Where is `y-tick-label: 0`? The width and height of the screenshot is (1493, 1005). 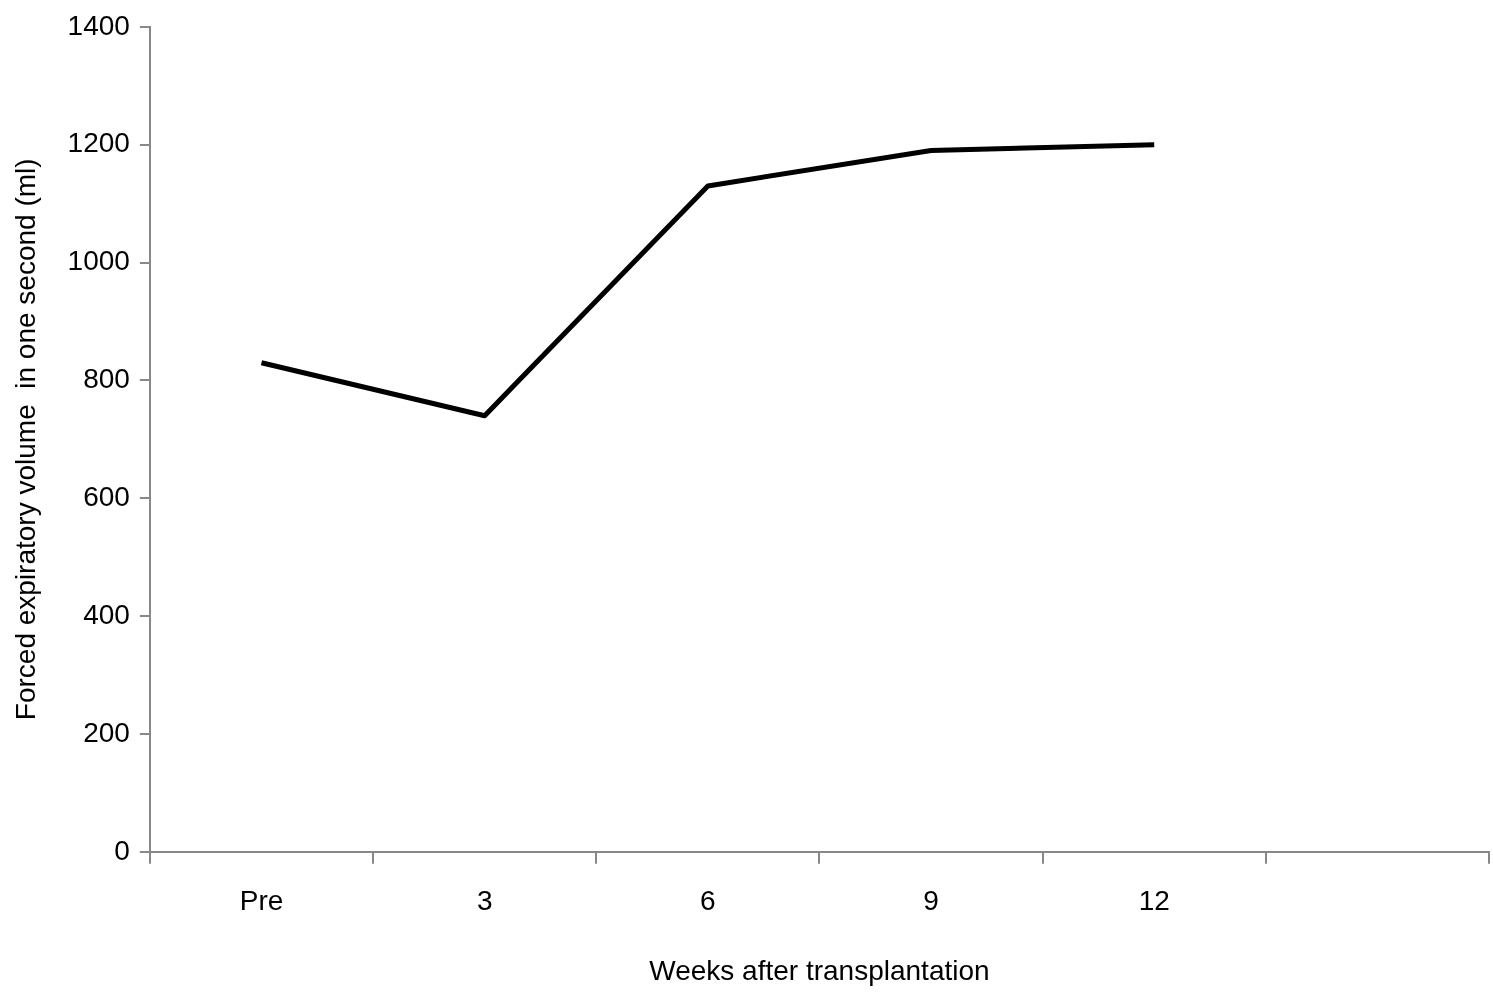 y-tick-label: 0 is located at coordinates (122, 850).